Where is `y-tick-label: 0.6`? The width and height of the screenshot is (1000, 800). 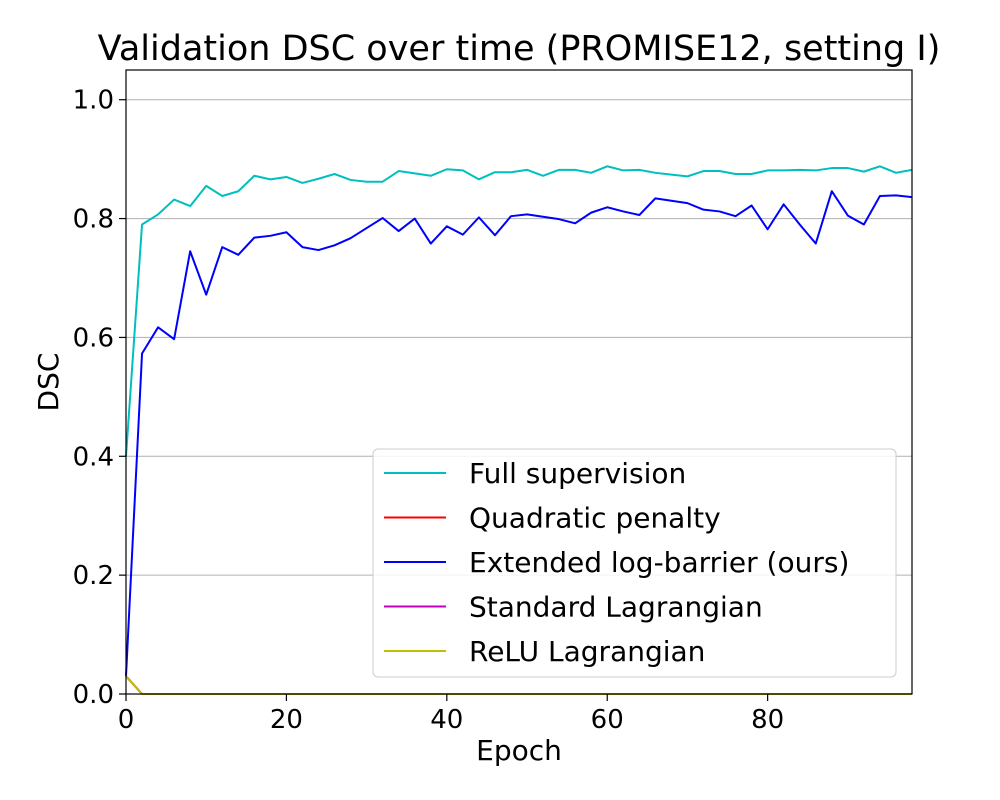
y-tick-label: 0.6 is located at coordinates (93, 338).